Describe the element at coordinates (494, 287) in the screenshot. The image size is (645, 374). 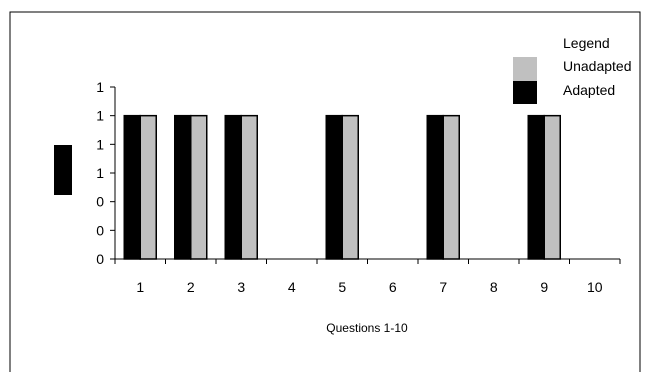
I see `x-tick-label: 8` at that location.